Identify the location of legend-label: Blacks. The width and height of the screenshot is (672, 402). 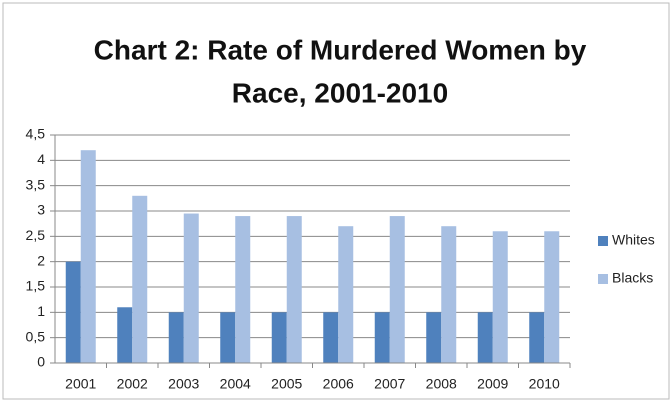
(632, 278).